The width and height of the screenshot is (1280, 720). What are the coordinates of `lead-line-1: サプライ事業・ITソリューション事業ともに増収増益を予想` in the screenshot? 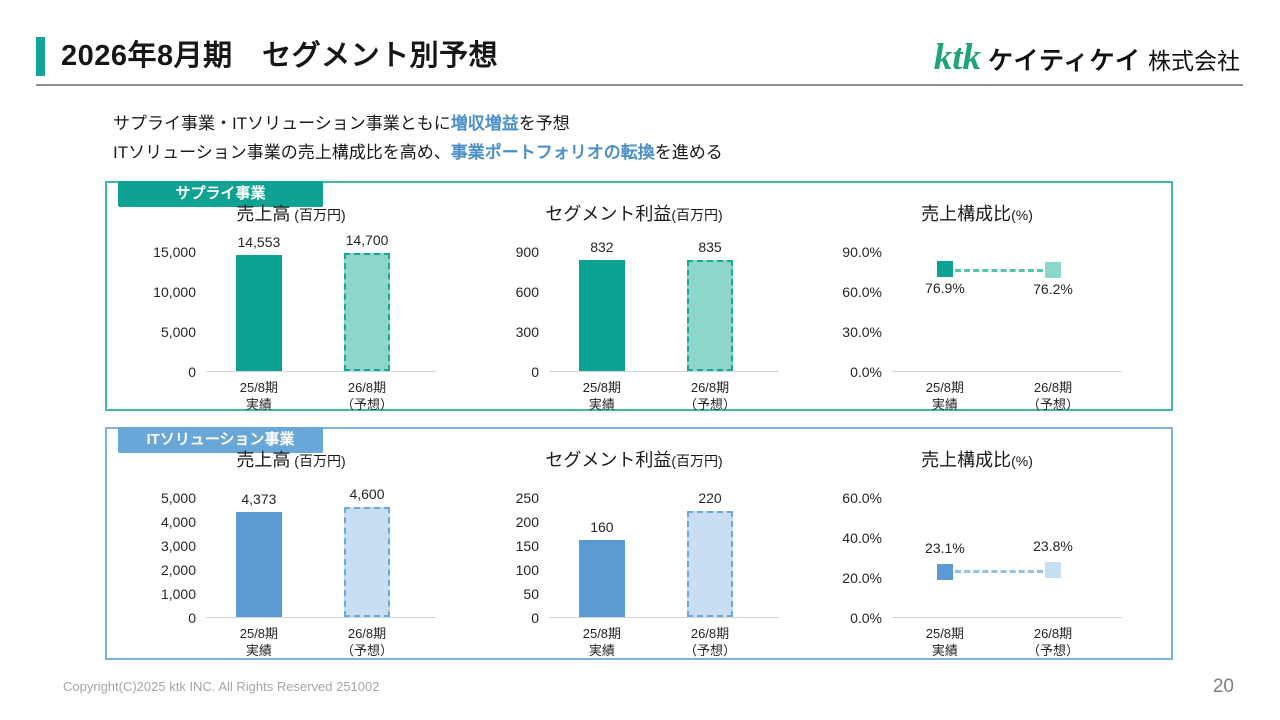 It's located at (418, 123).